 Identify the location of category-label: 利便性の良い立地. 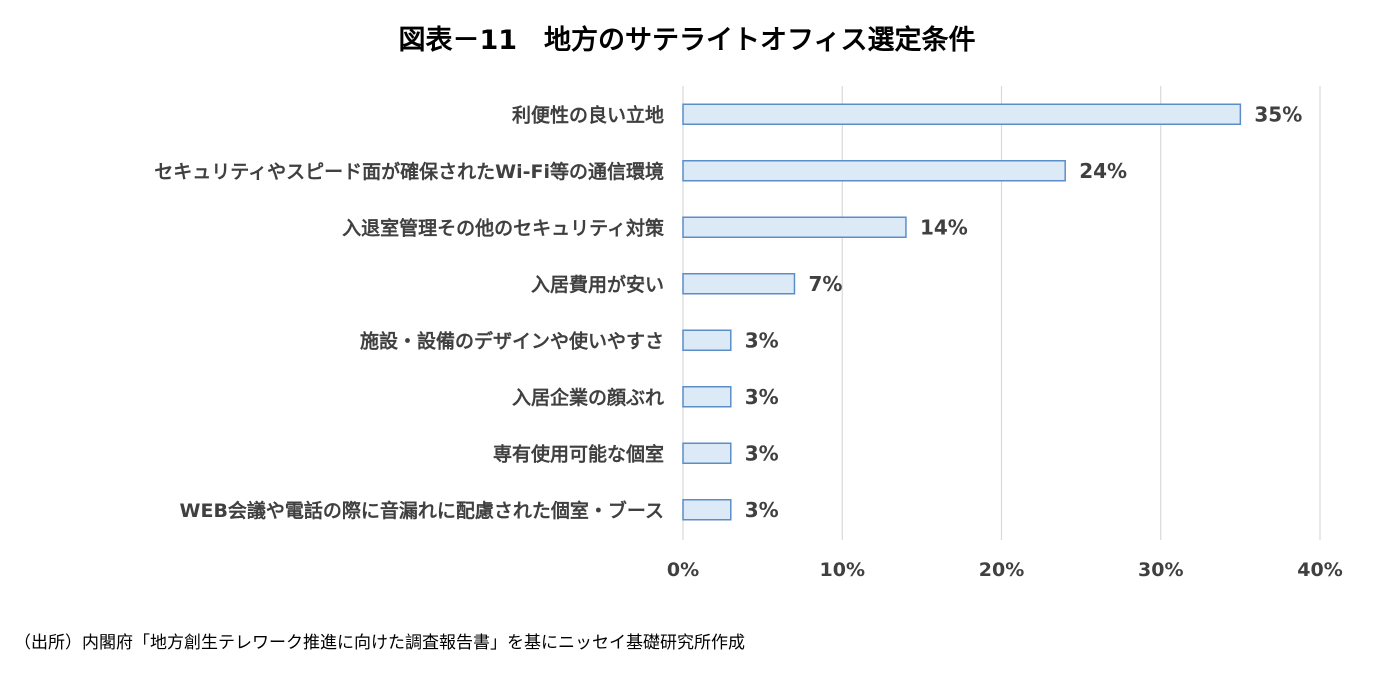
(588, 114).